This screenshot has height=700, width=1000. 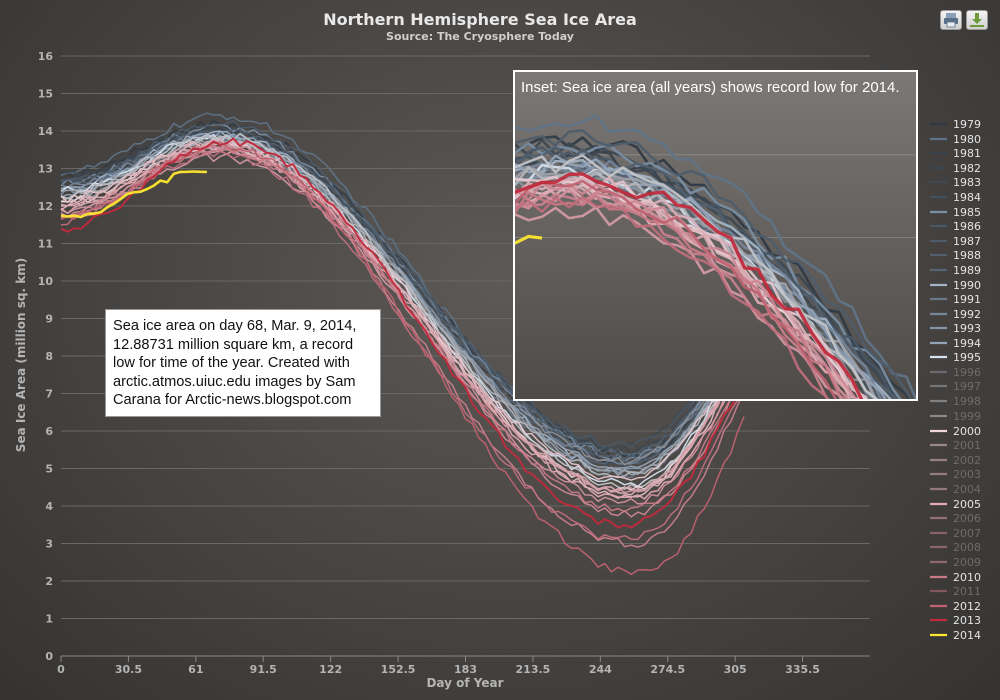 What do you see at coordinates (46, 131) in the screenshot?
I see `y-tick-label: 14` at bounding box center [46, 131].